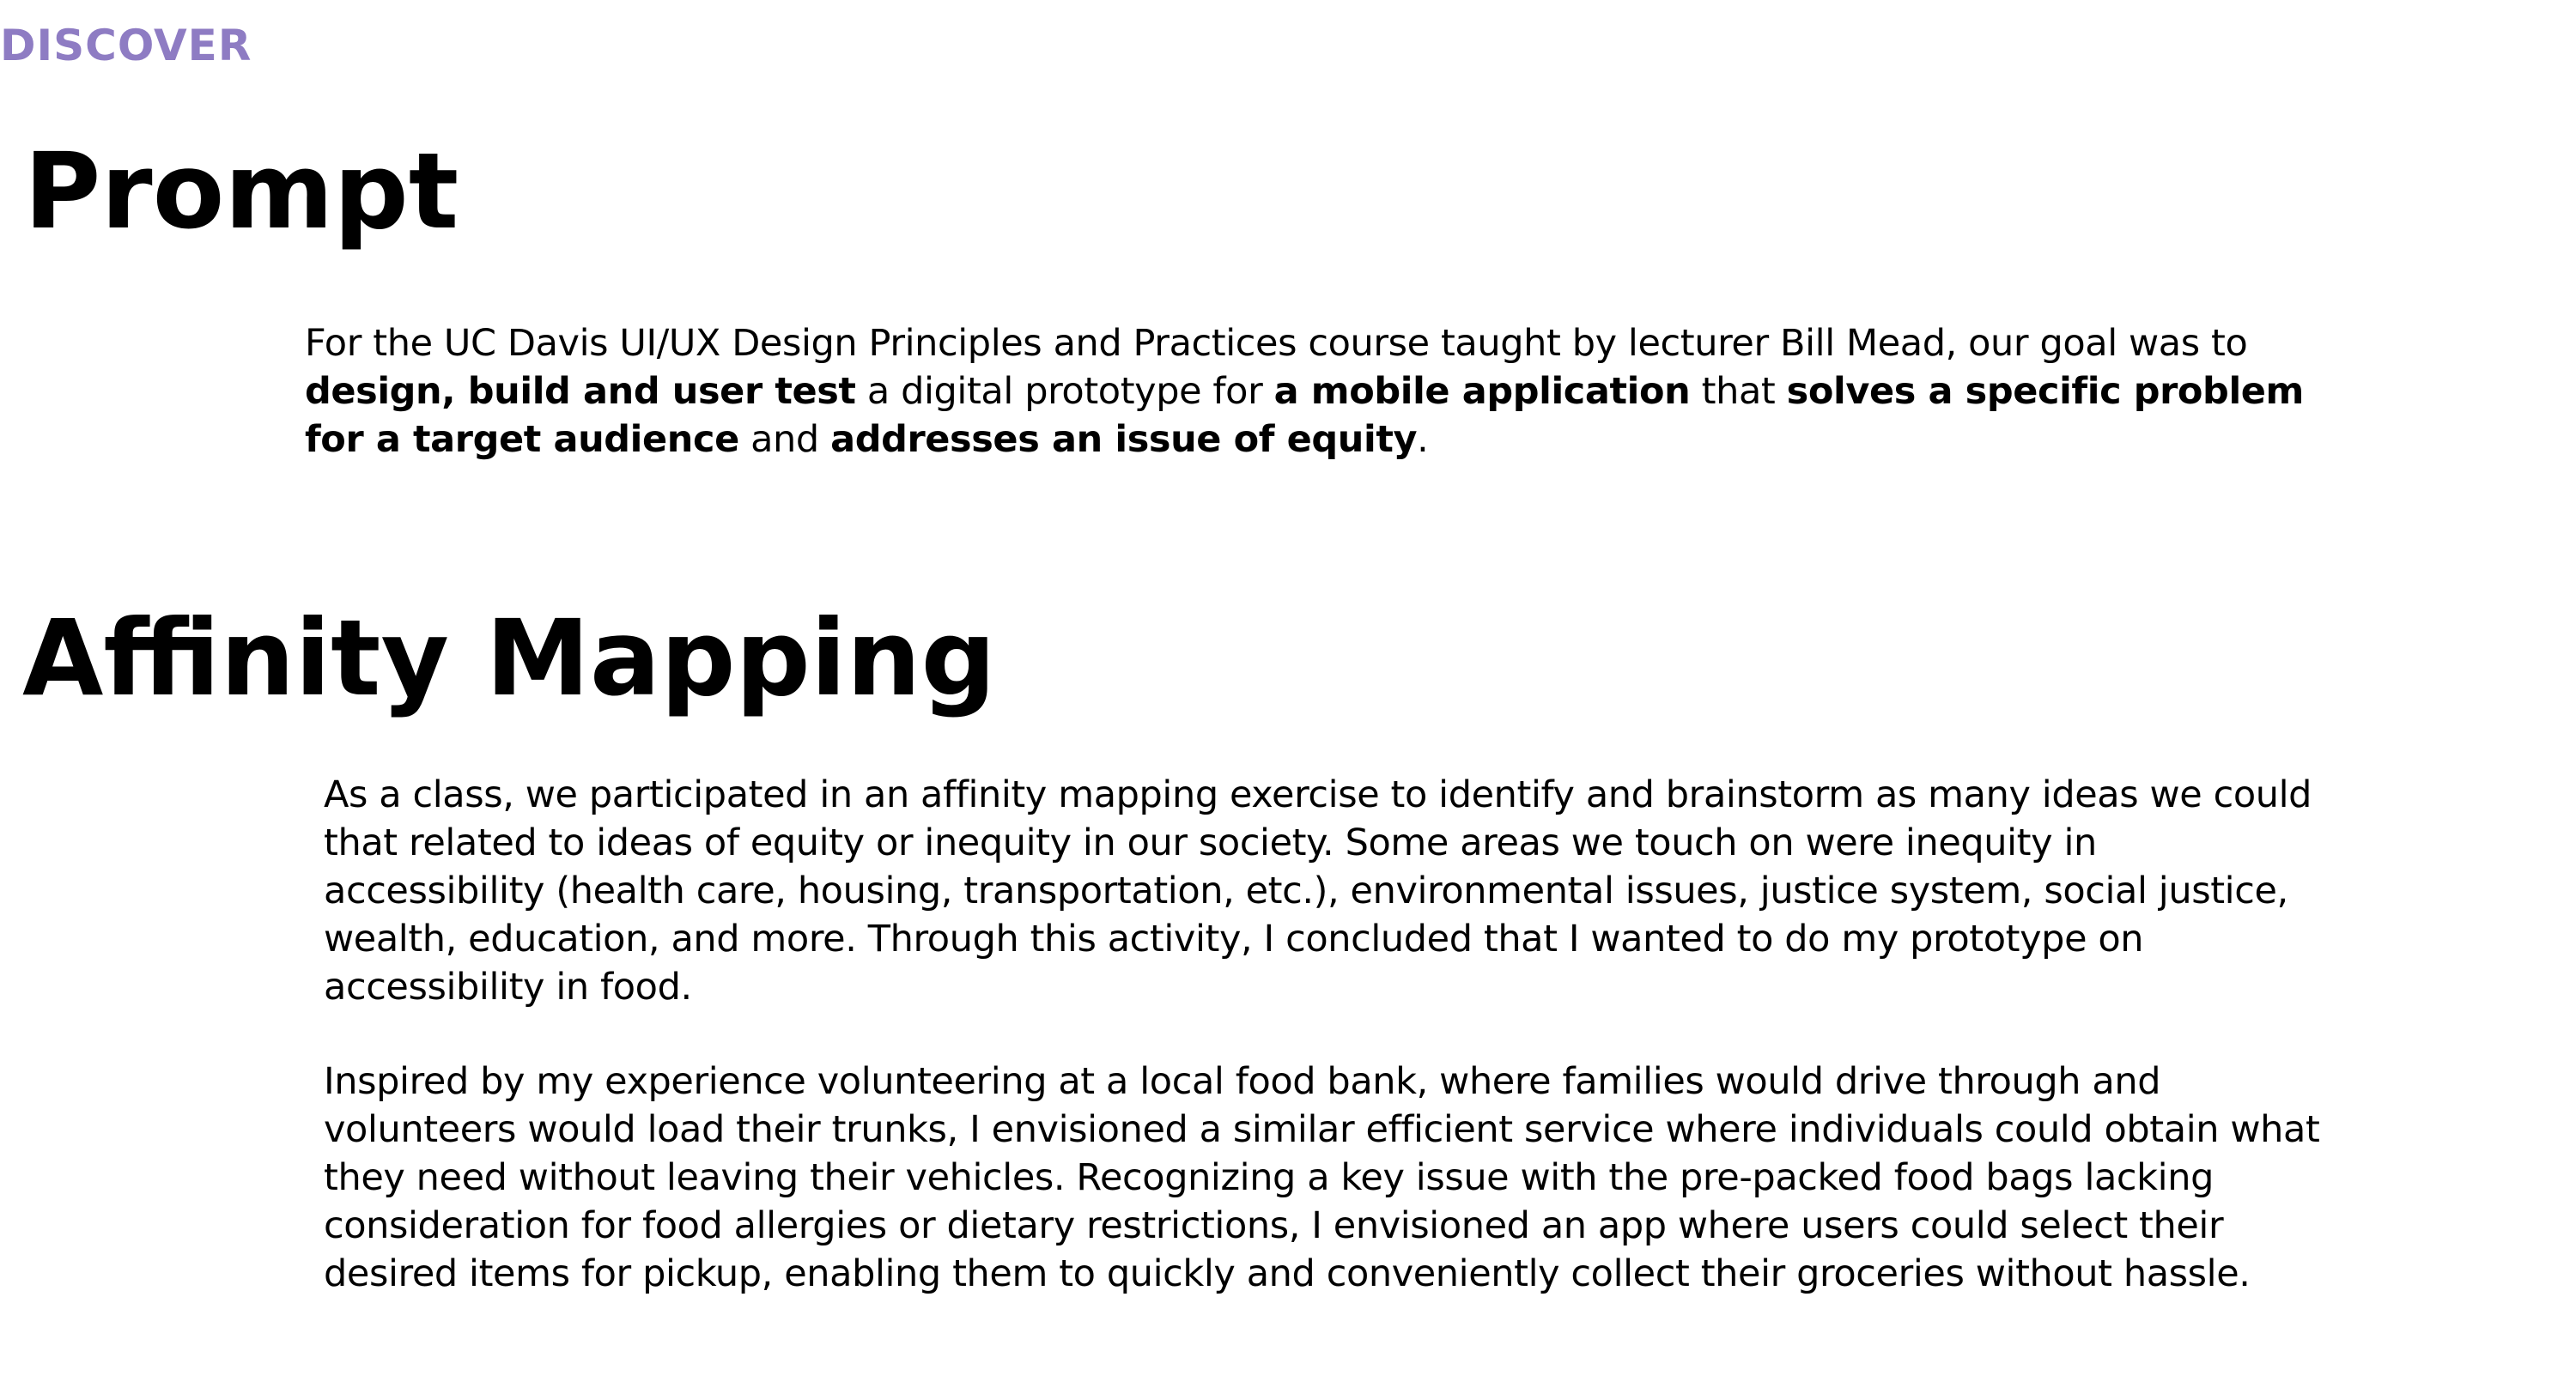 This screenshot has height=1400, width=2576. Describe the element at coordinates (509, 658) in the screenshot. I see `affinity-mapping-heading: Affinity Mapping` at that location.